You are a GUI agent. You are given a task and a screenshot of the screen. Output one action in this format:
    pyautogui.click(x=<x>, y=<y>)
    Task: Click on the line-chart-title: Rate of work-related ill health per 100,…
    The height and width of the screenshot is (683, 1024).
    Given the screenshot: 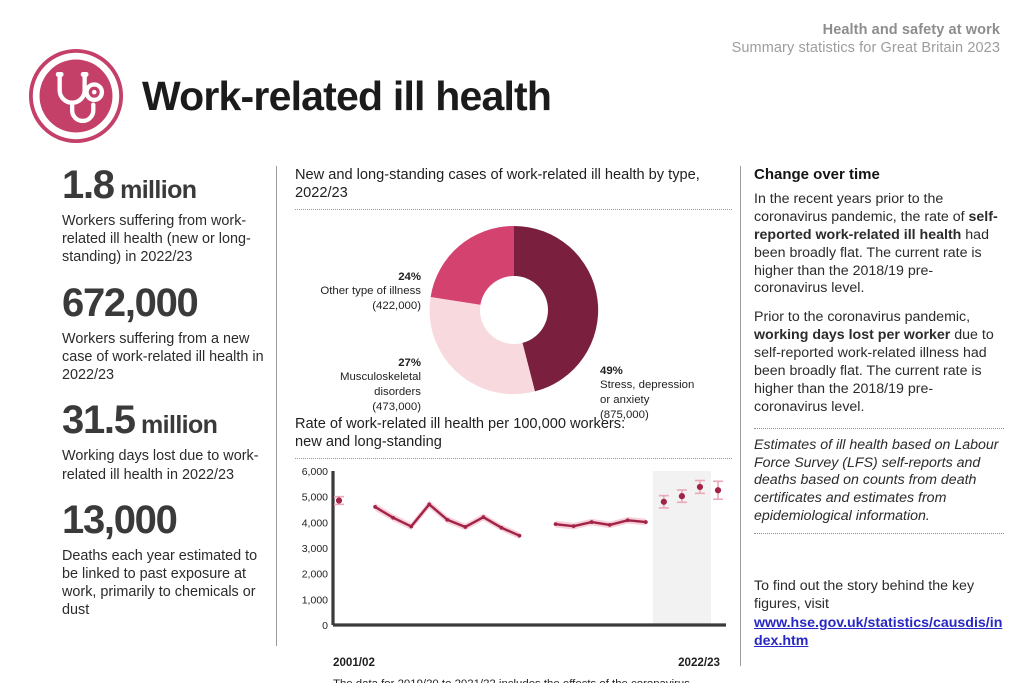 What is the action you would take?
    pyautogui.click(x=460, y=433)
    